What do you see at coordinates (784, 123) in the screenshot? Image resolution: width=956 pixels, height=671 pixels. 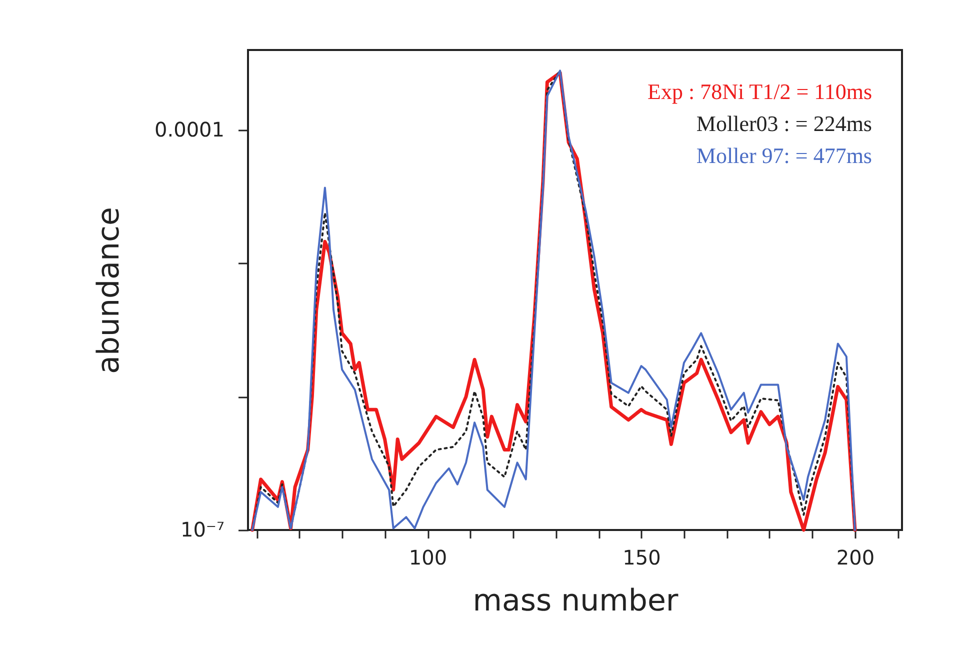 I see `text: Moller03 : = 224ms` at bounding box center [784, 123].